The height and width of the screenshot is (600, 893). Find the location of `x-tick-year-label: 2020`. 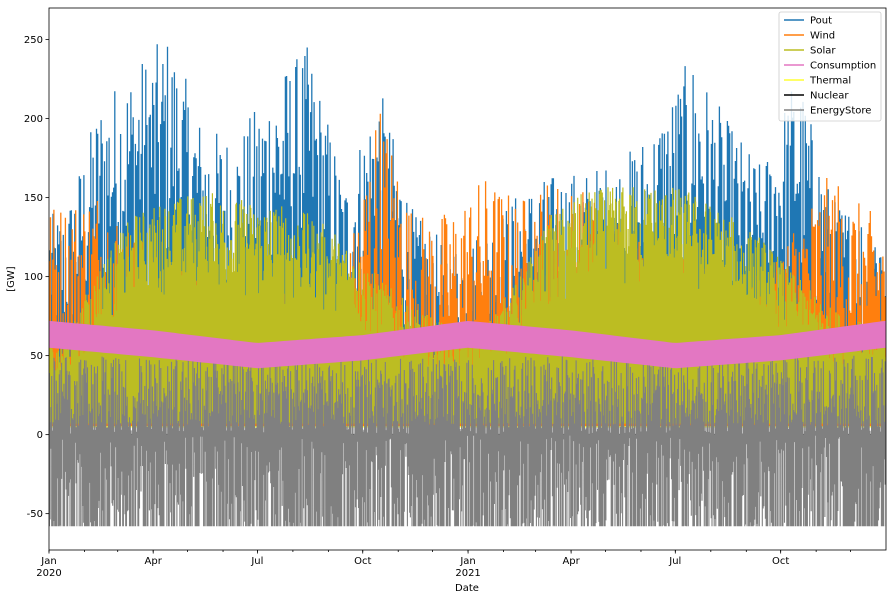

x-tick-year-label: 2020 is located at coordinates (48, 573).